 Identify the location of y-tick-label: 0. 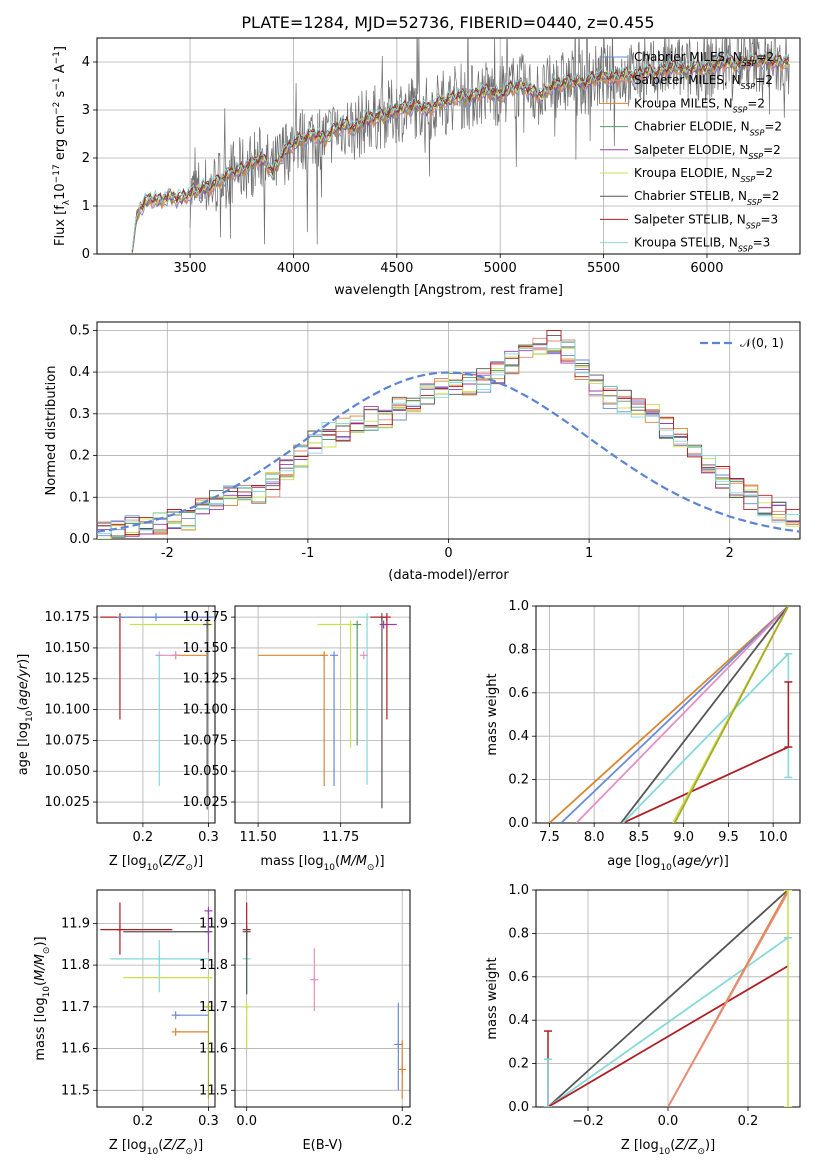
(86, 254).